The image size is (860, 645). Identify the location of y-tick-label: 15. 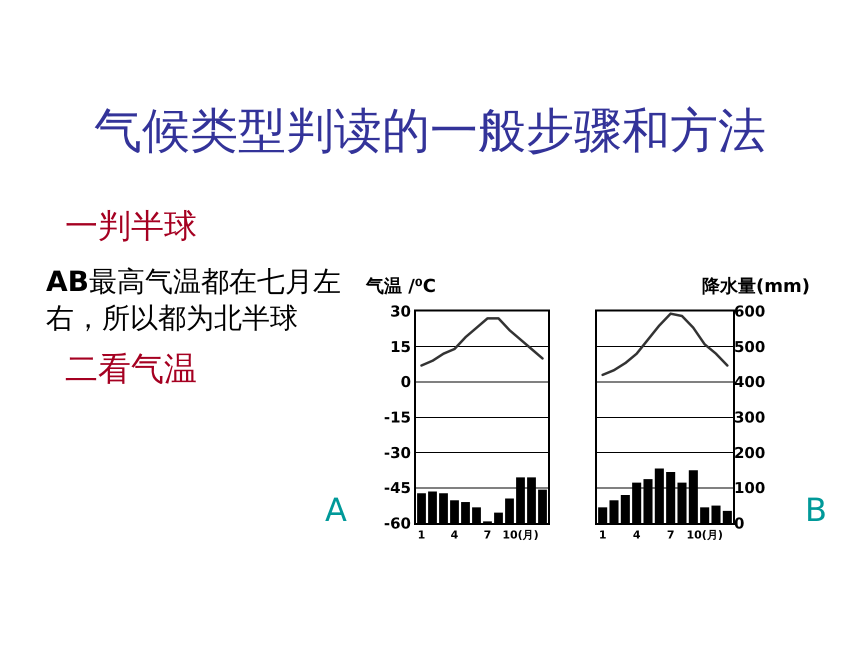
(400, 347).